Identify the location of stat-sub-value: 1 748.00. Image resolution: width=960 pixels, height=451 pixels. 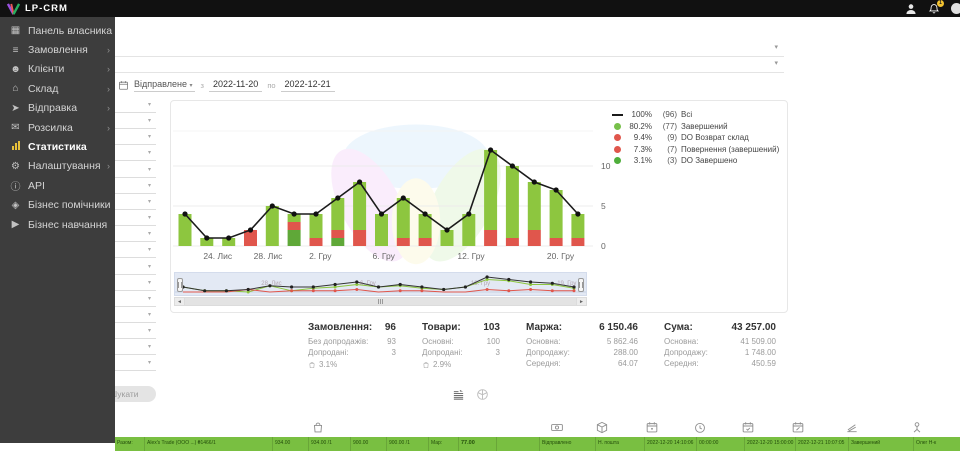
(760, 352).